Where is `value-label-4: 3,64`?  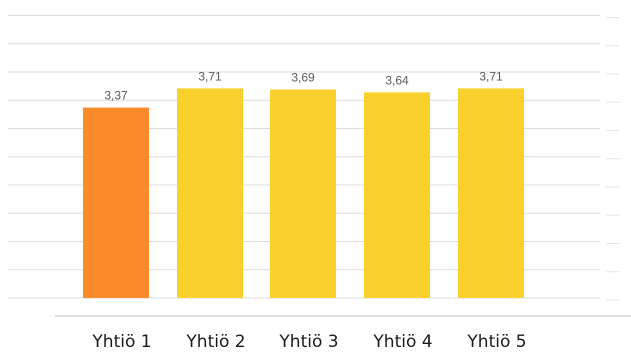
value-label-4: 3,64 is located at coordinates (397, 80).